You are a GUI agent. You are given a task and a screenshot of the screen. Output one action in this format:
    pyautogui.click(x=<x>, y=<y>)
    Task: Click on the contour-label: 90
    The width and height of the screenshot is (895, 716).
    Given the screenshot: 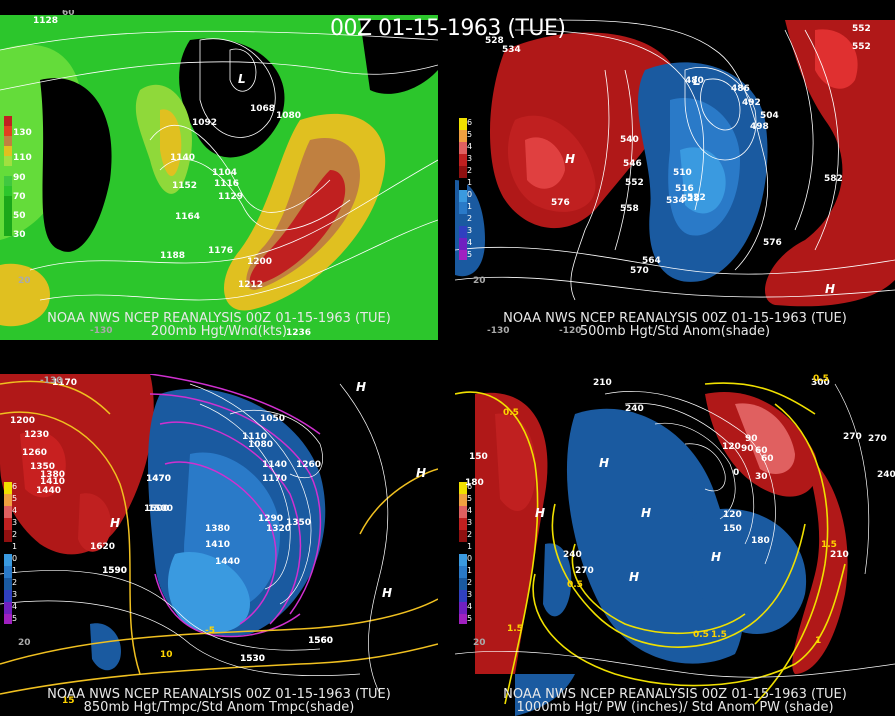 What is the action you would take?
    pyautogui.click(x=747, y=449)
    